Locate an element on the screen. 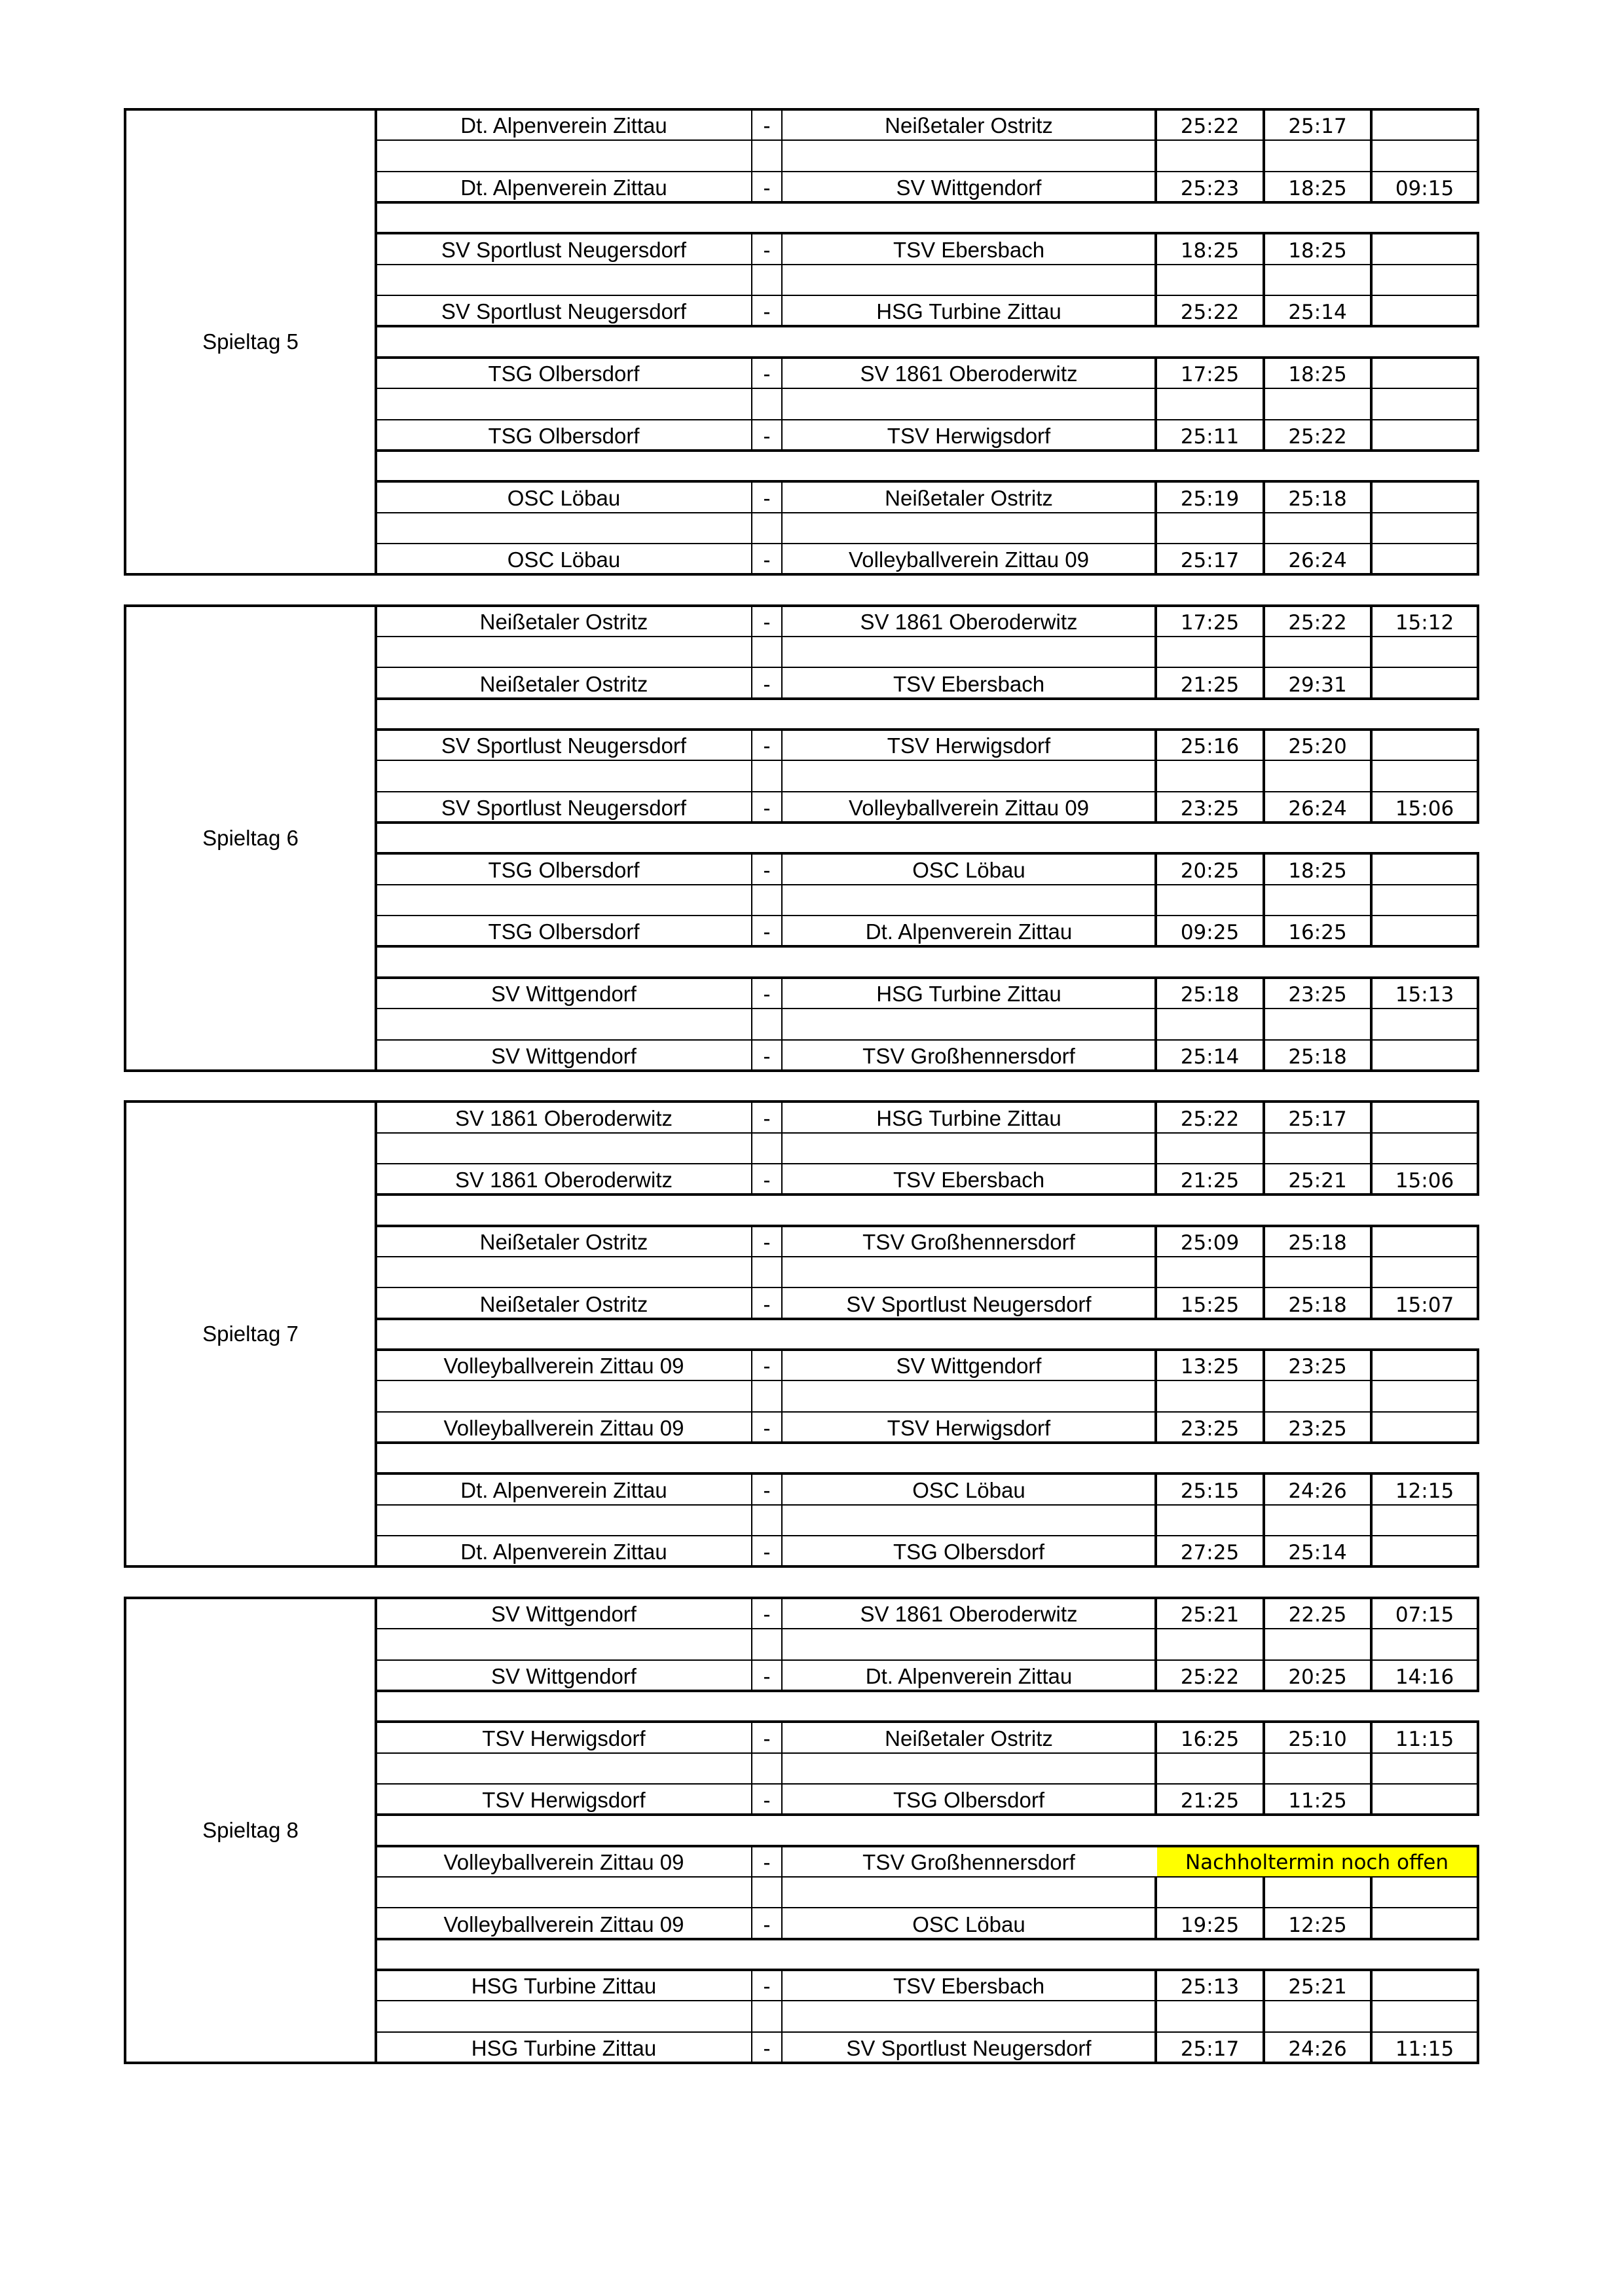  away-team: SV Sportlust Neugersdorf is located at coordinates (969, 2049).